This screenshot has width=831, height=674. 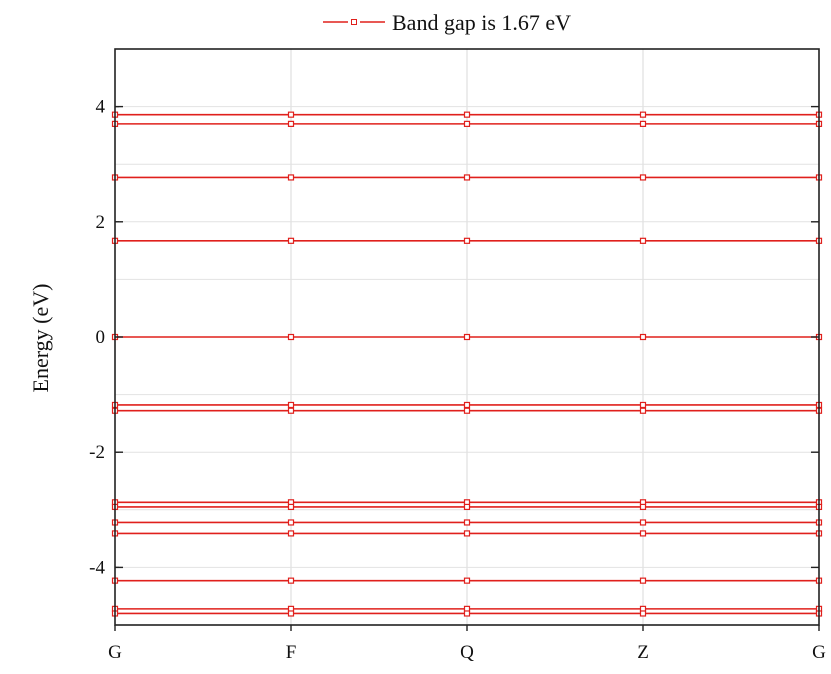 What do you see at coordinates (101, 222) in the screenshot?
I see `y-tick-label: 2` at bounding box center [101, 222].